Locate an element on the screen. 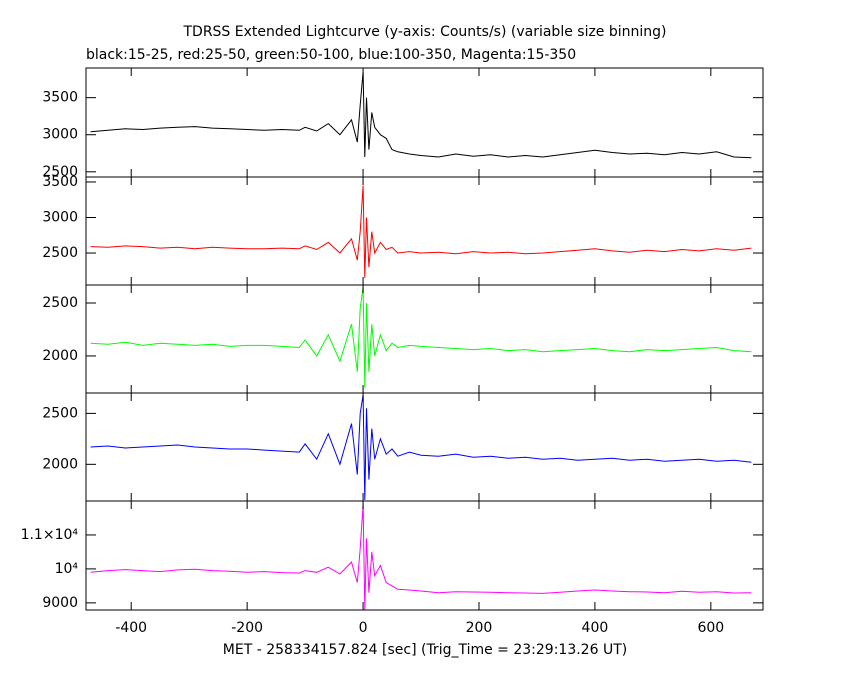  x-tick-label: 600 is located at coordinates (710, 628).